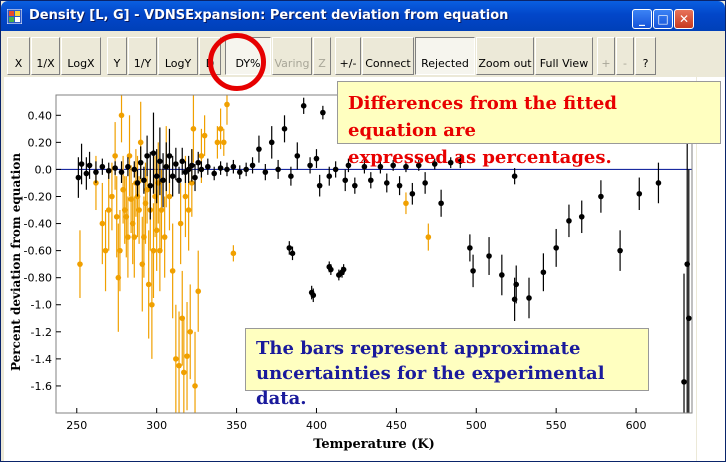 This screenshot has height=465, width=726. Describe the element at coordinates (210, 56) in the screenshot. I see `d-button: D` at that location.